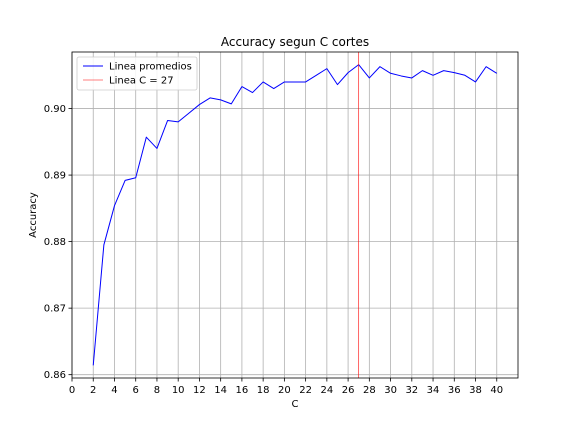 Image resolution: width=576 pixels, height=432 pixels. Describe the element at coordinates (411, 390) in the screenshot. I see `x-tick-label: 32` at that location.